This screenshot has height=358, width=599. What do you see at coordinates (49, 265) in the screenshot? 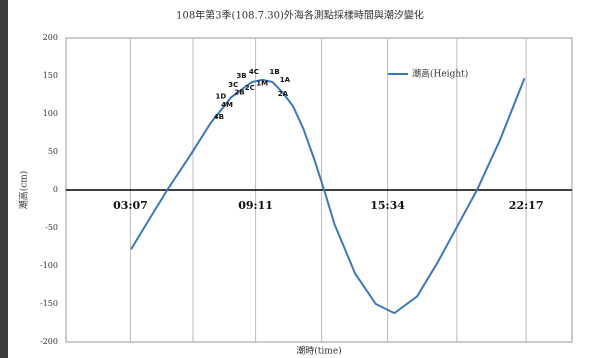
I see `y-tick-label: -100` at bounding box center [49, 265].